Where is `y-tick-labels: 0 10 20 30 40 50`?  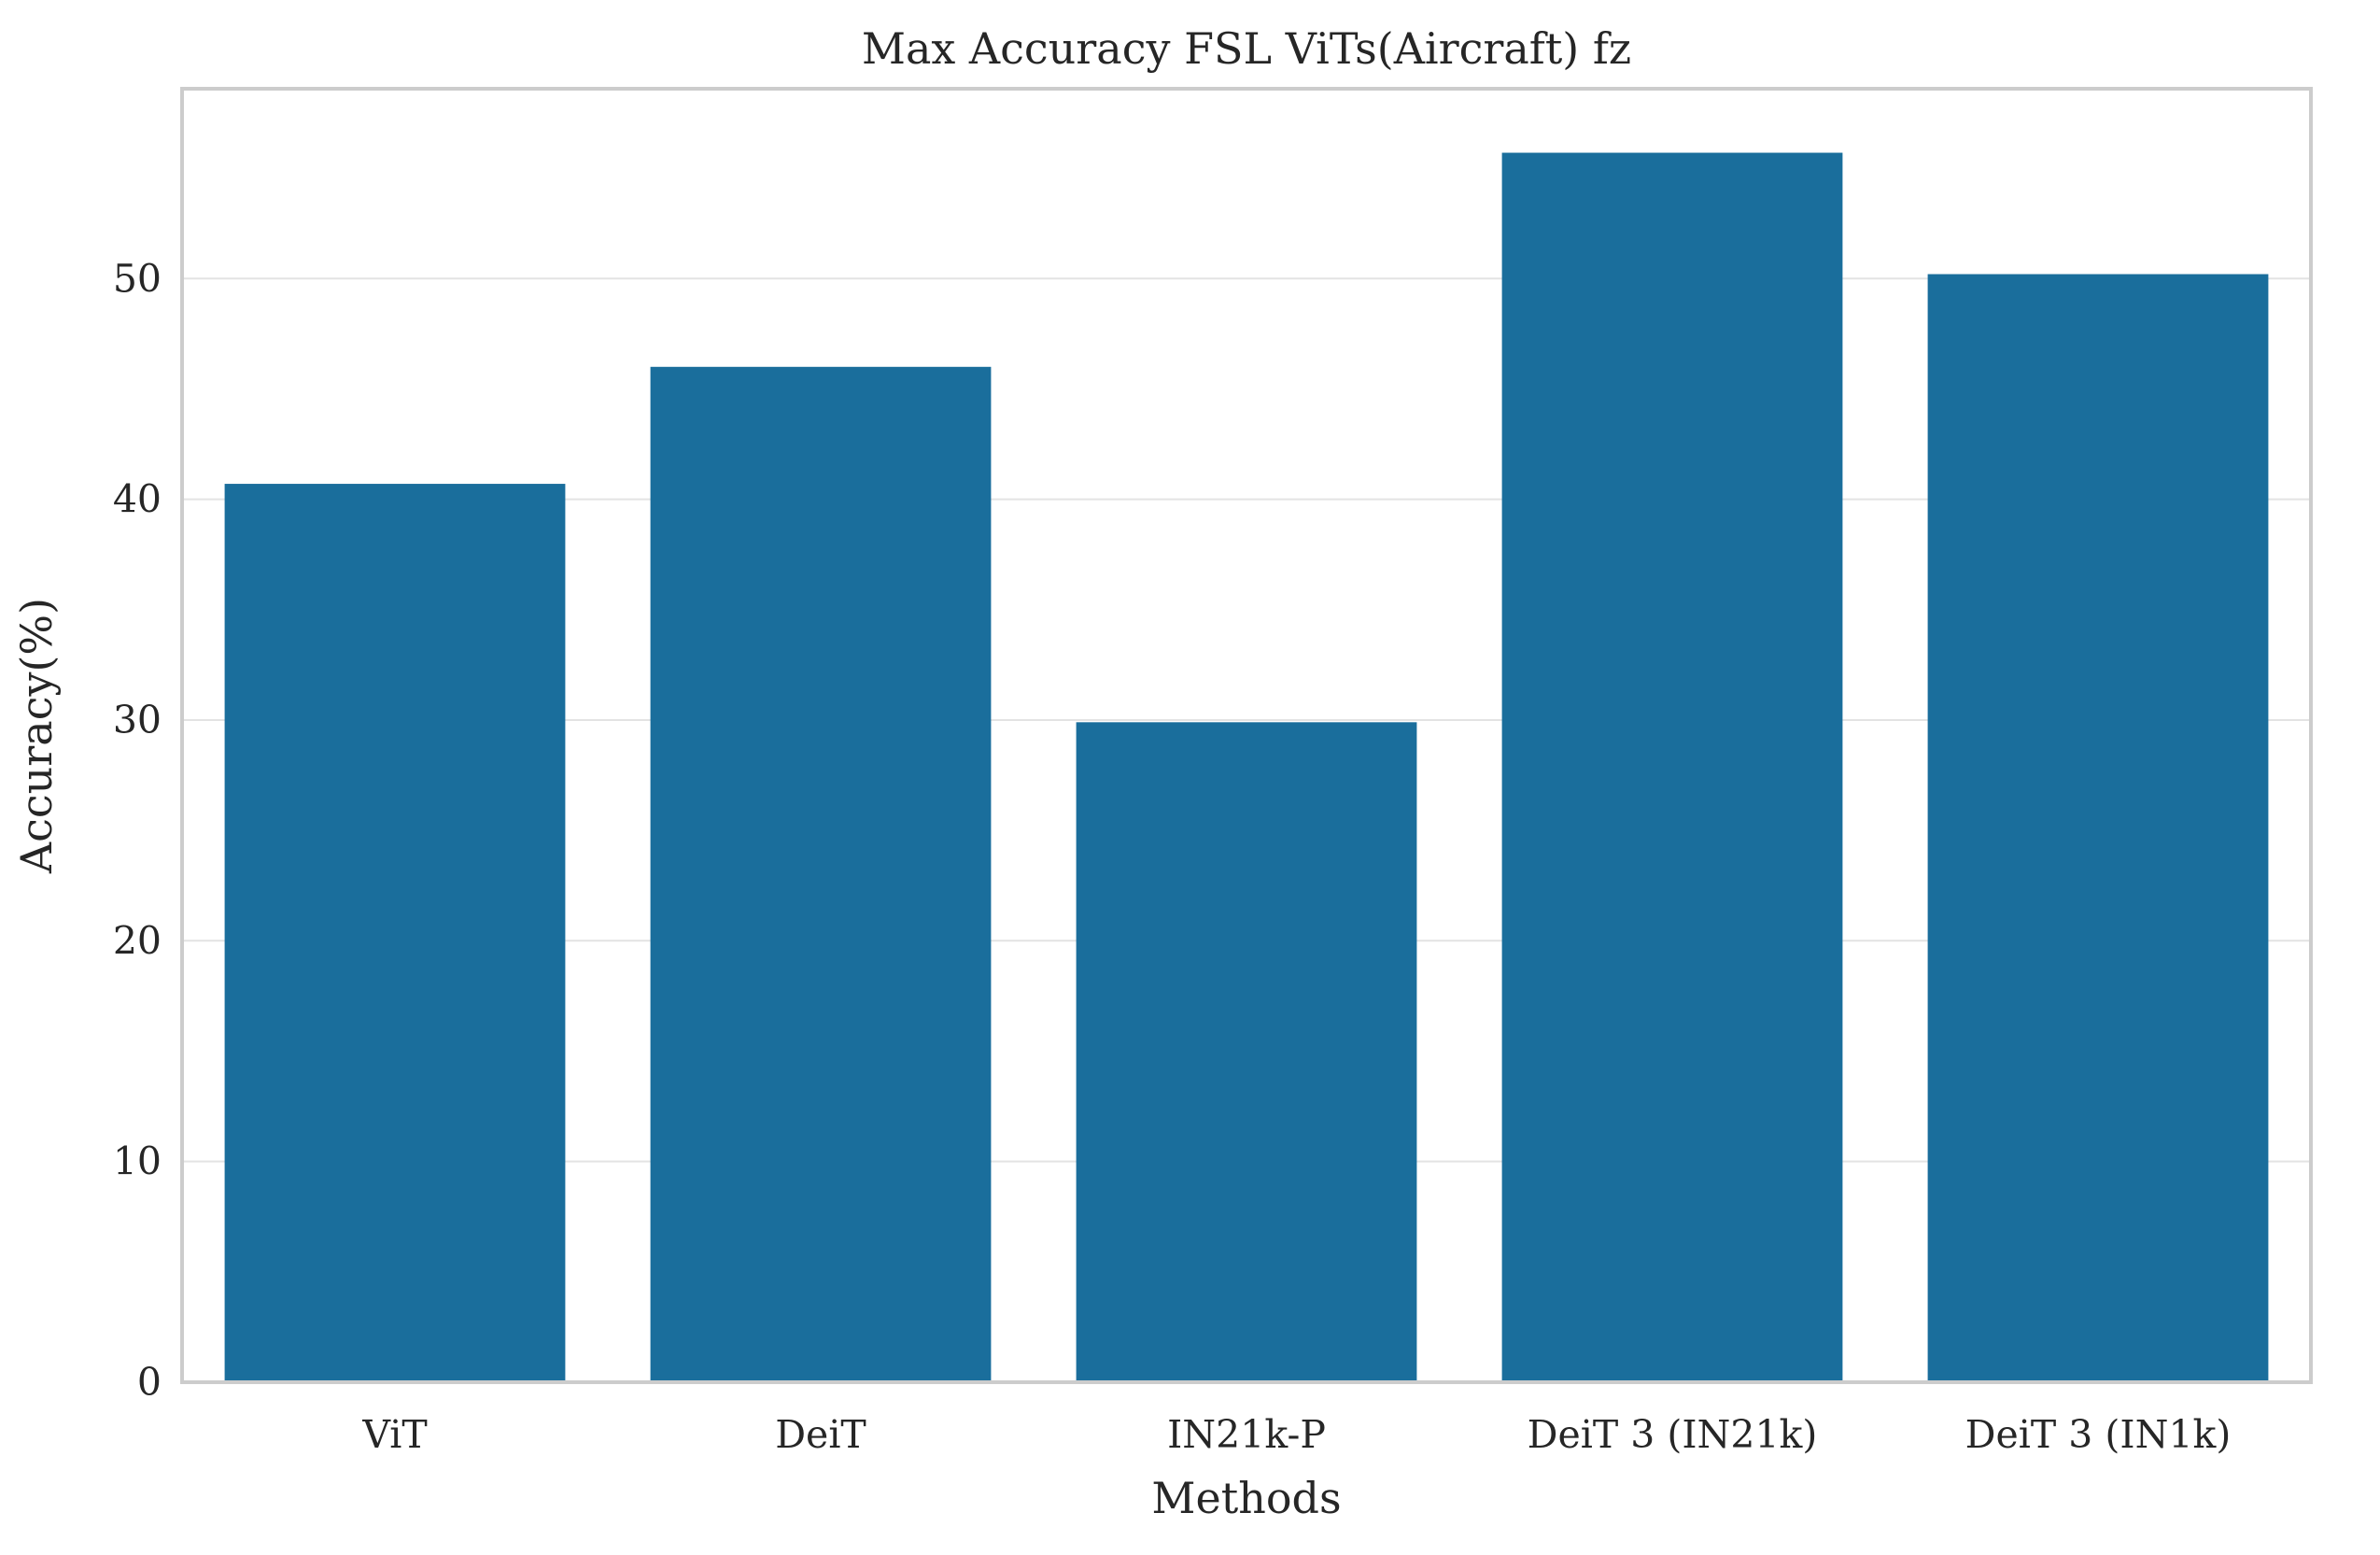 y-tick-labels: 0 10 20 30 40 50 is located at coordinates (137, 830).